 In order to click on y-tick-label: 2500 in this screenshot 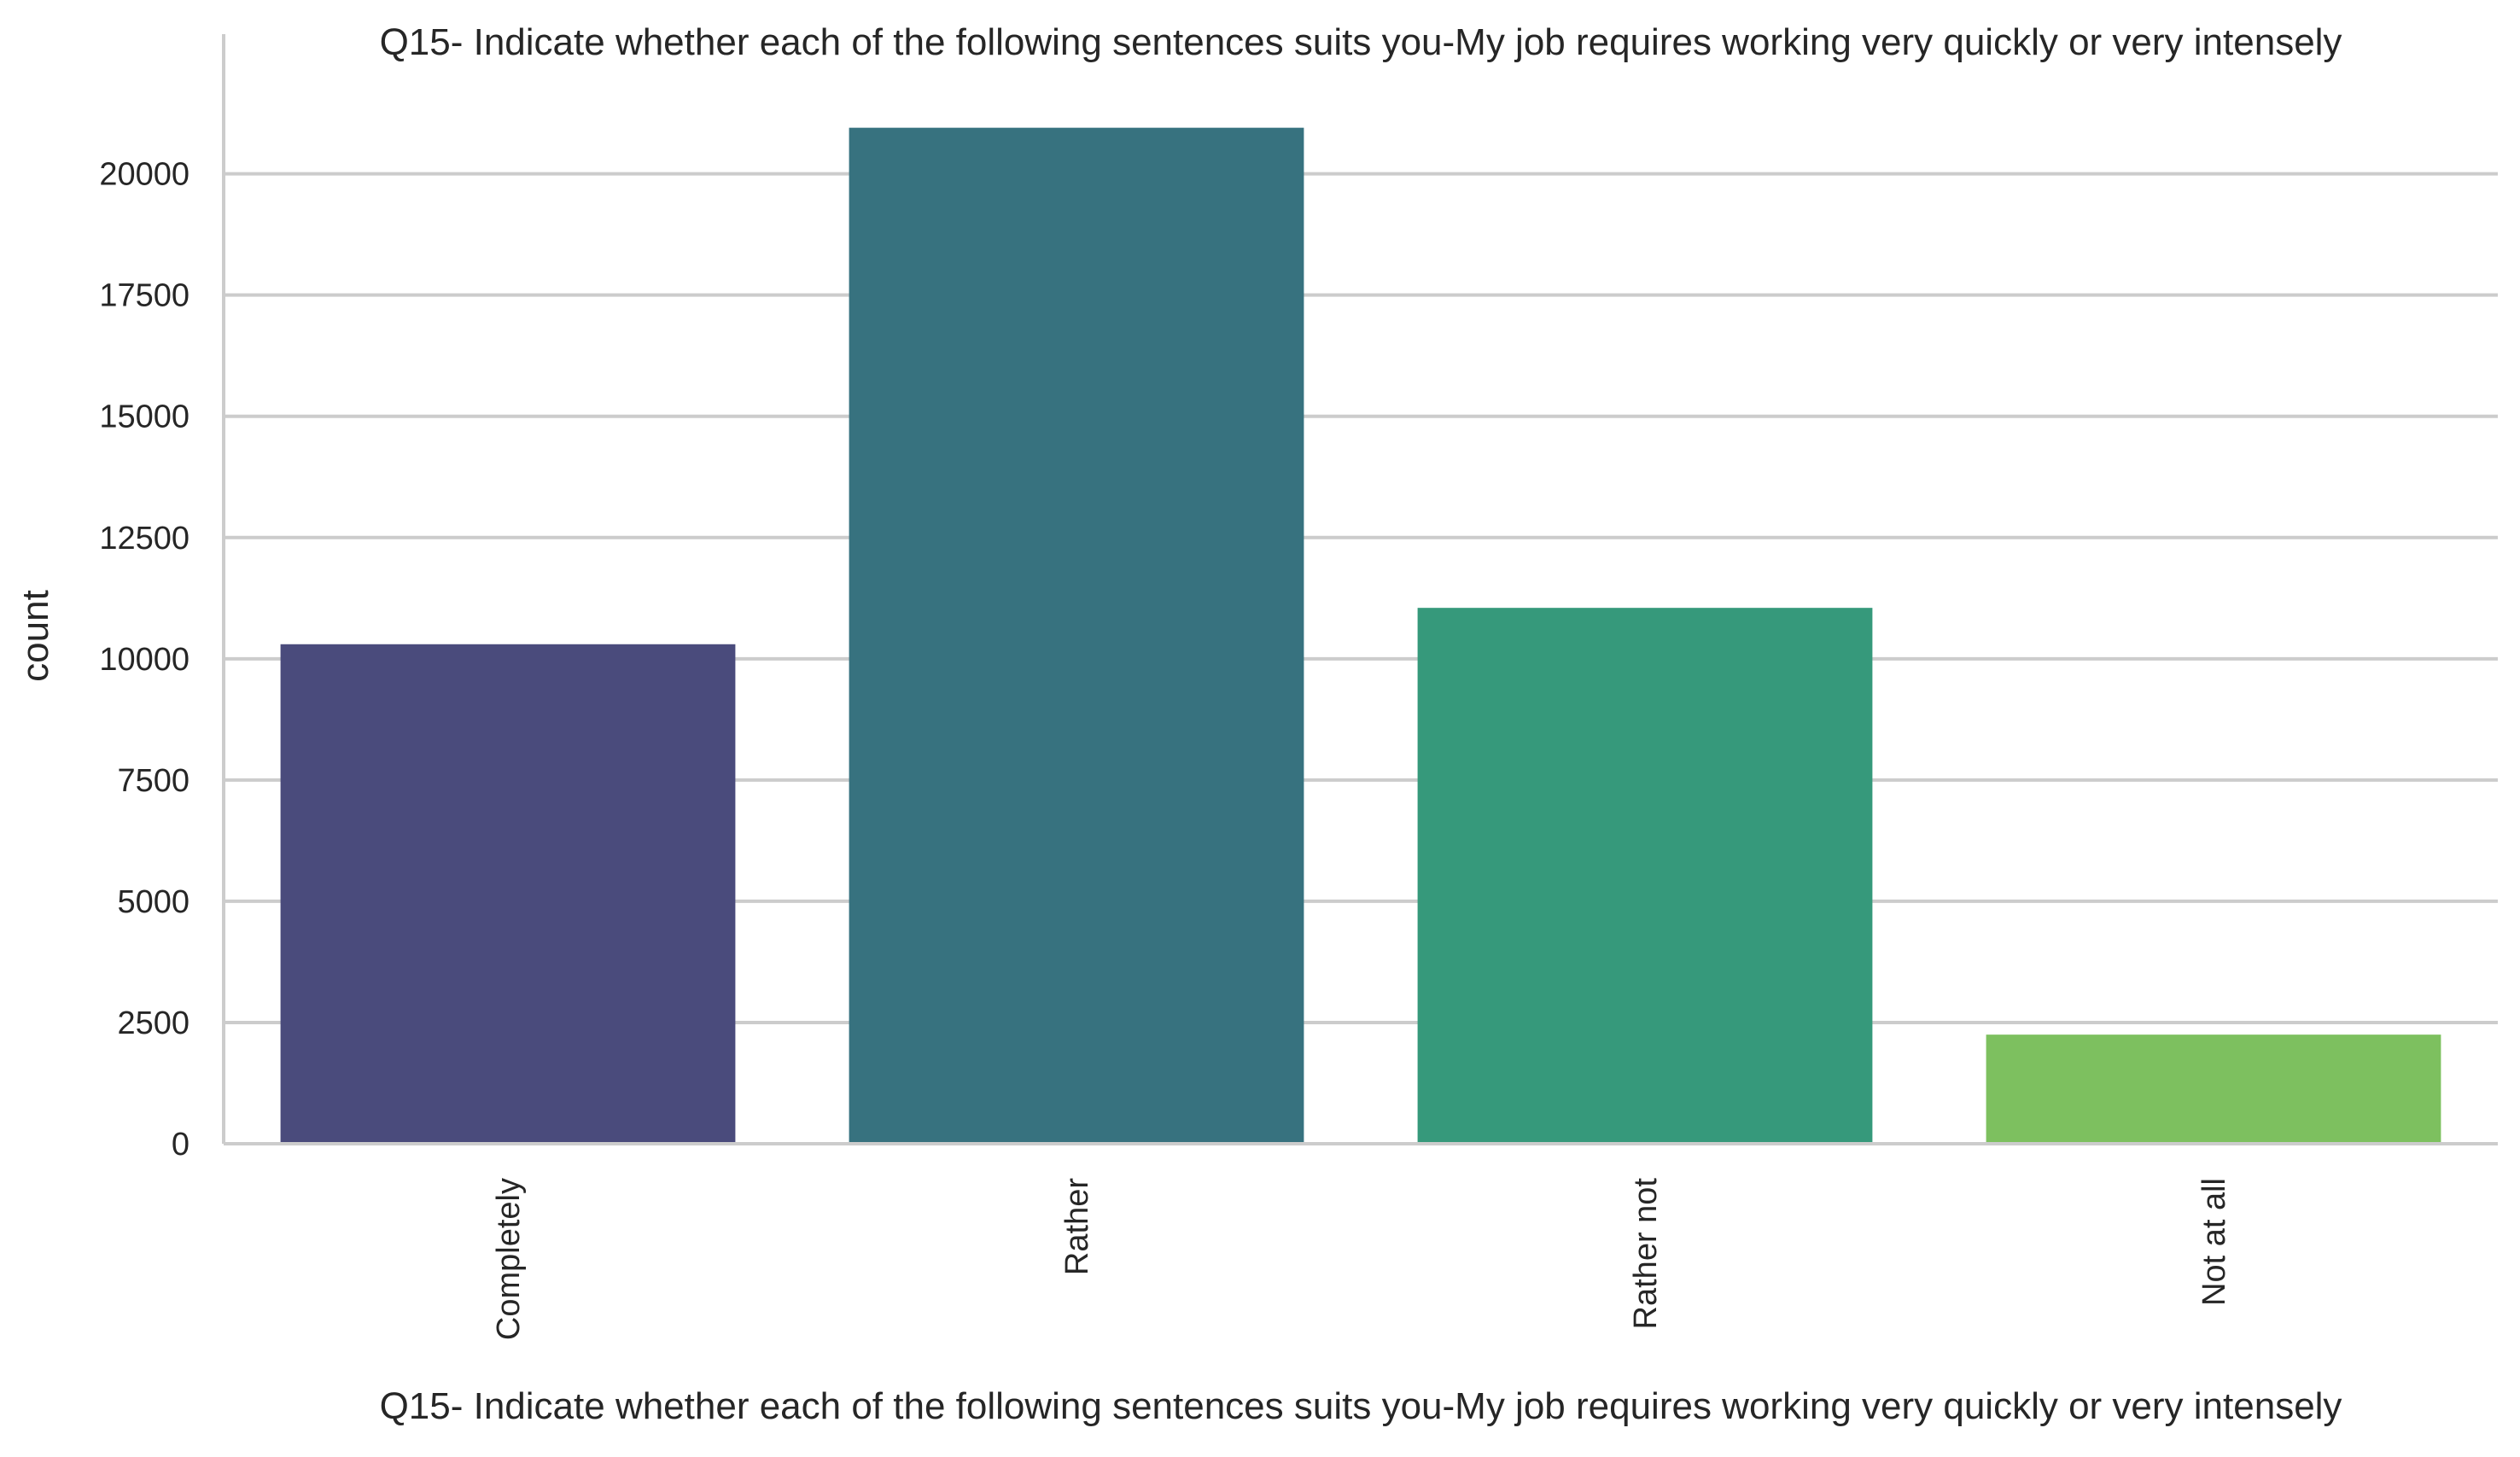, I will do `click(153, 1023)`.